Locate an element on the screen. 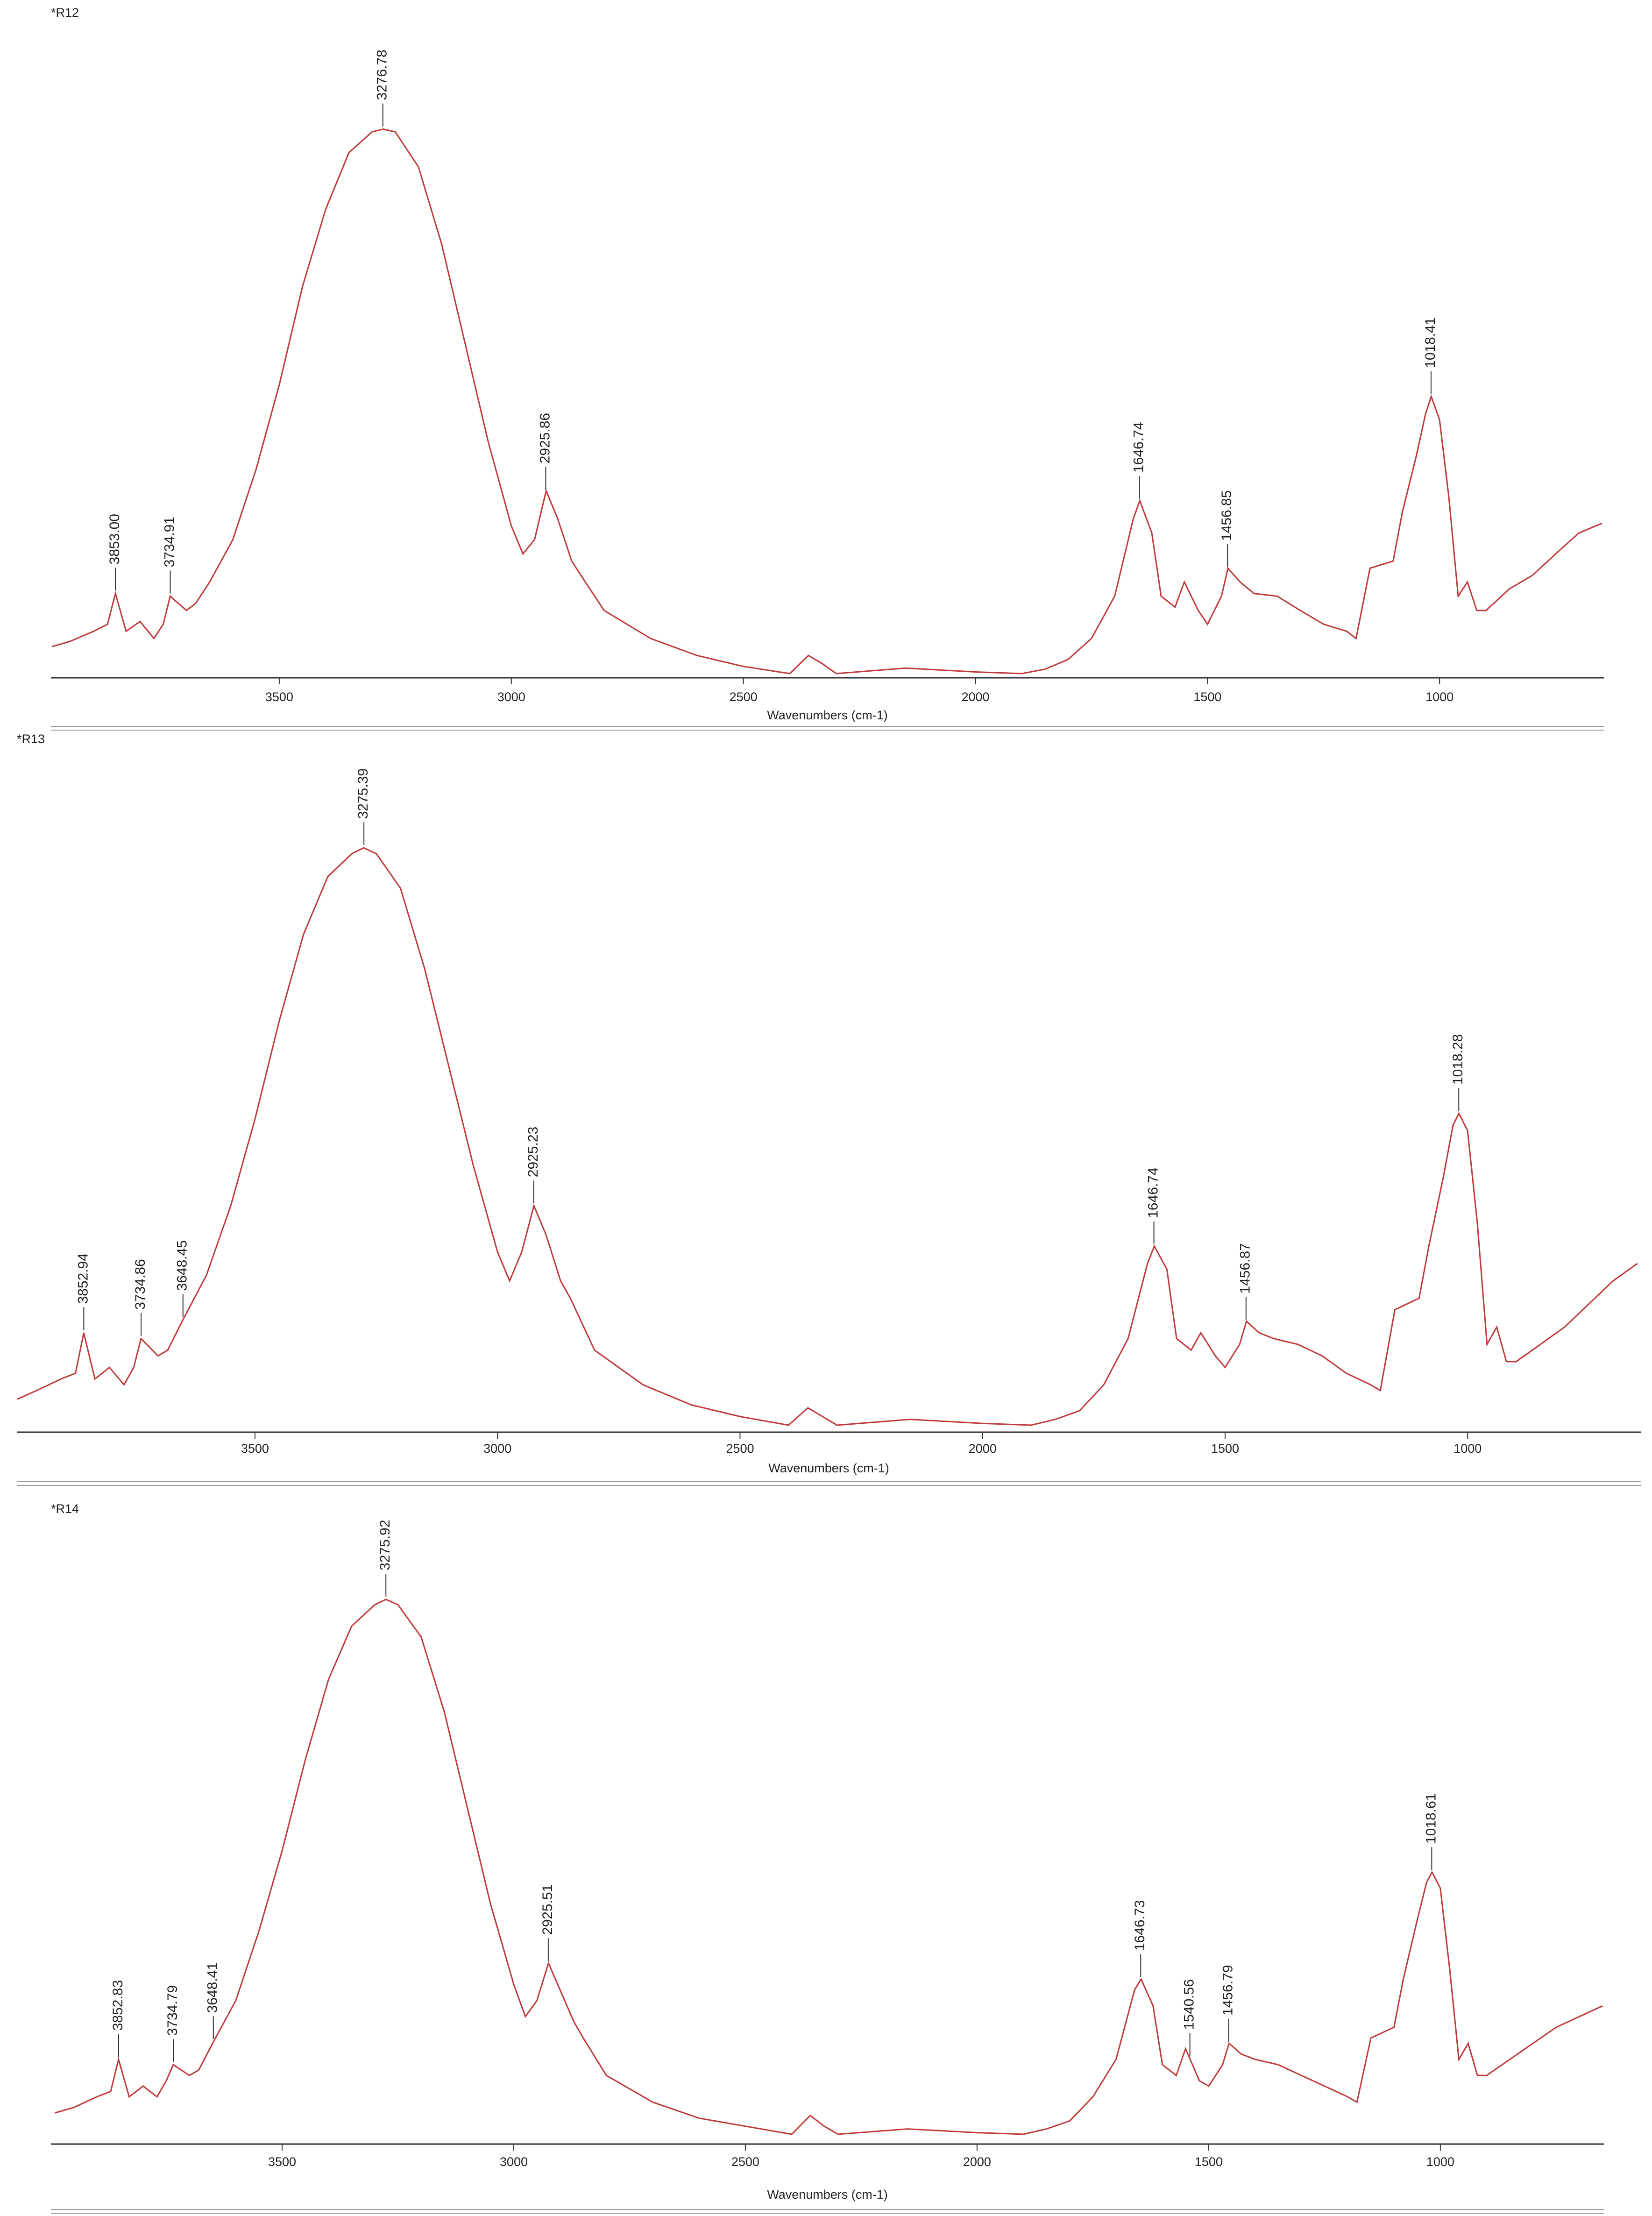 The height and width of the screenshot is (2216, 1652). peak-label: 2925.86 is located at coordinates (545, 438).